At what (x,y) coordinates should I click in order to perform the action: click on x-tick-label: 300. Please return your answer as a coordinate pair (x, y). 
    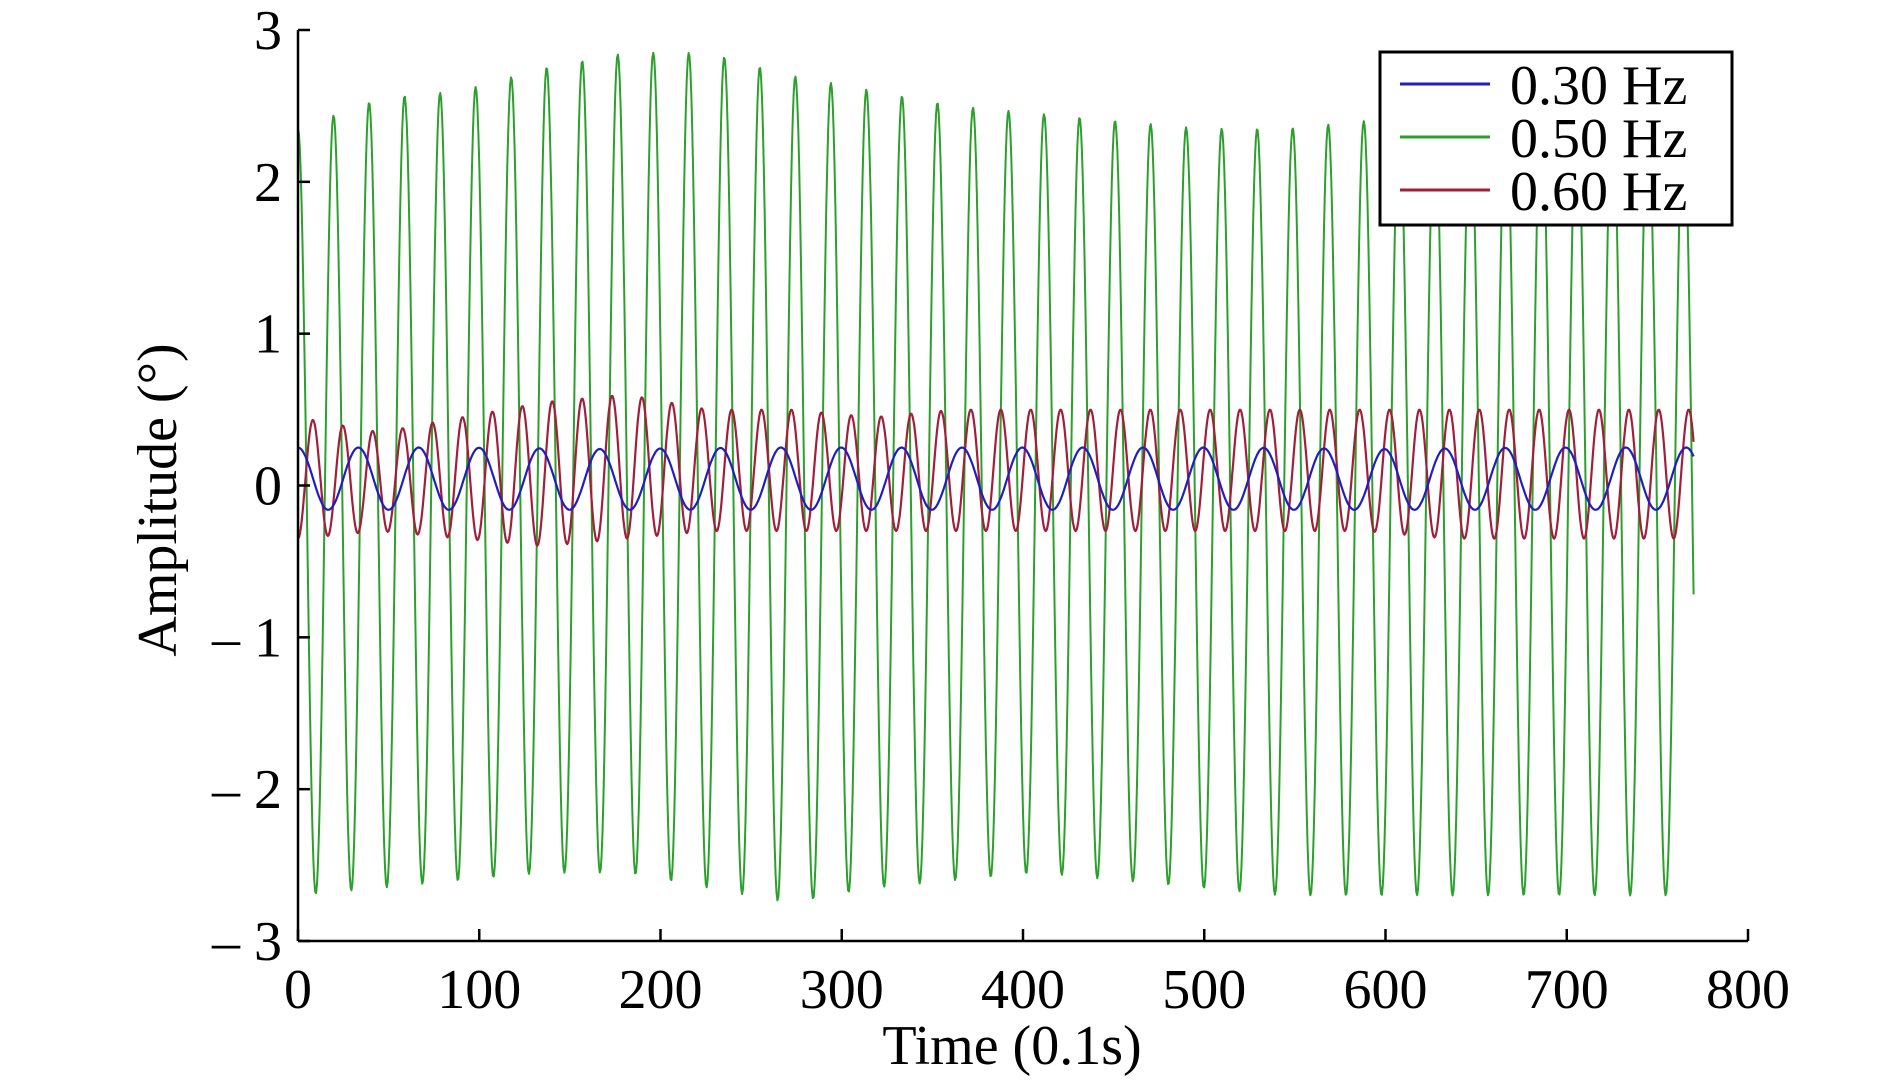
    Looking at the image, I should click on (842, 990).